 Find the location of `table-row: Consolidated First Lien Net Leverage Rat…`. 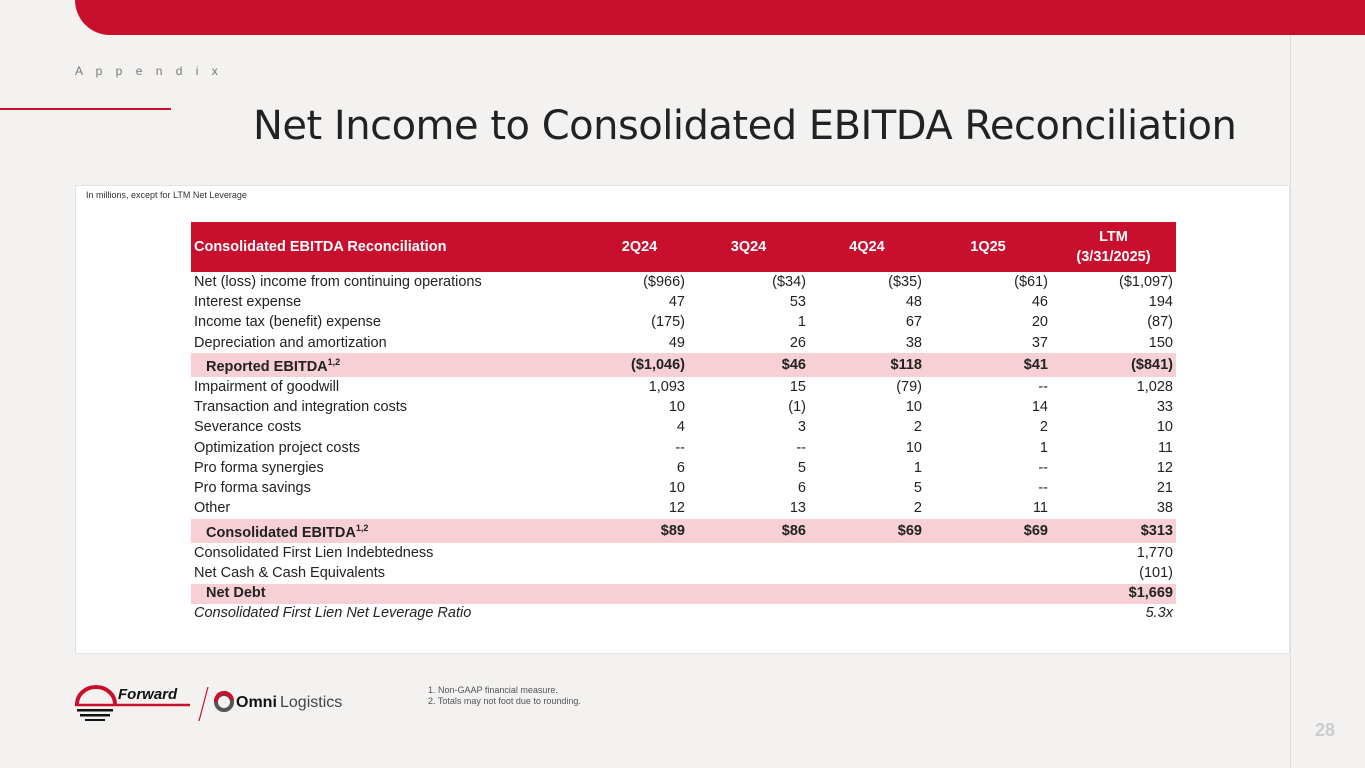

table-row: Consolidated First Lien Net Leverage Rat… is located at coordinates (683, 614).